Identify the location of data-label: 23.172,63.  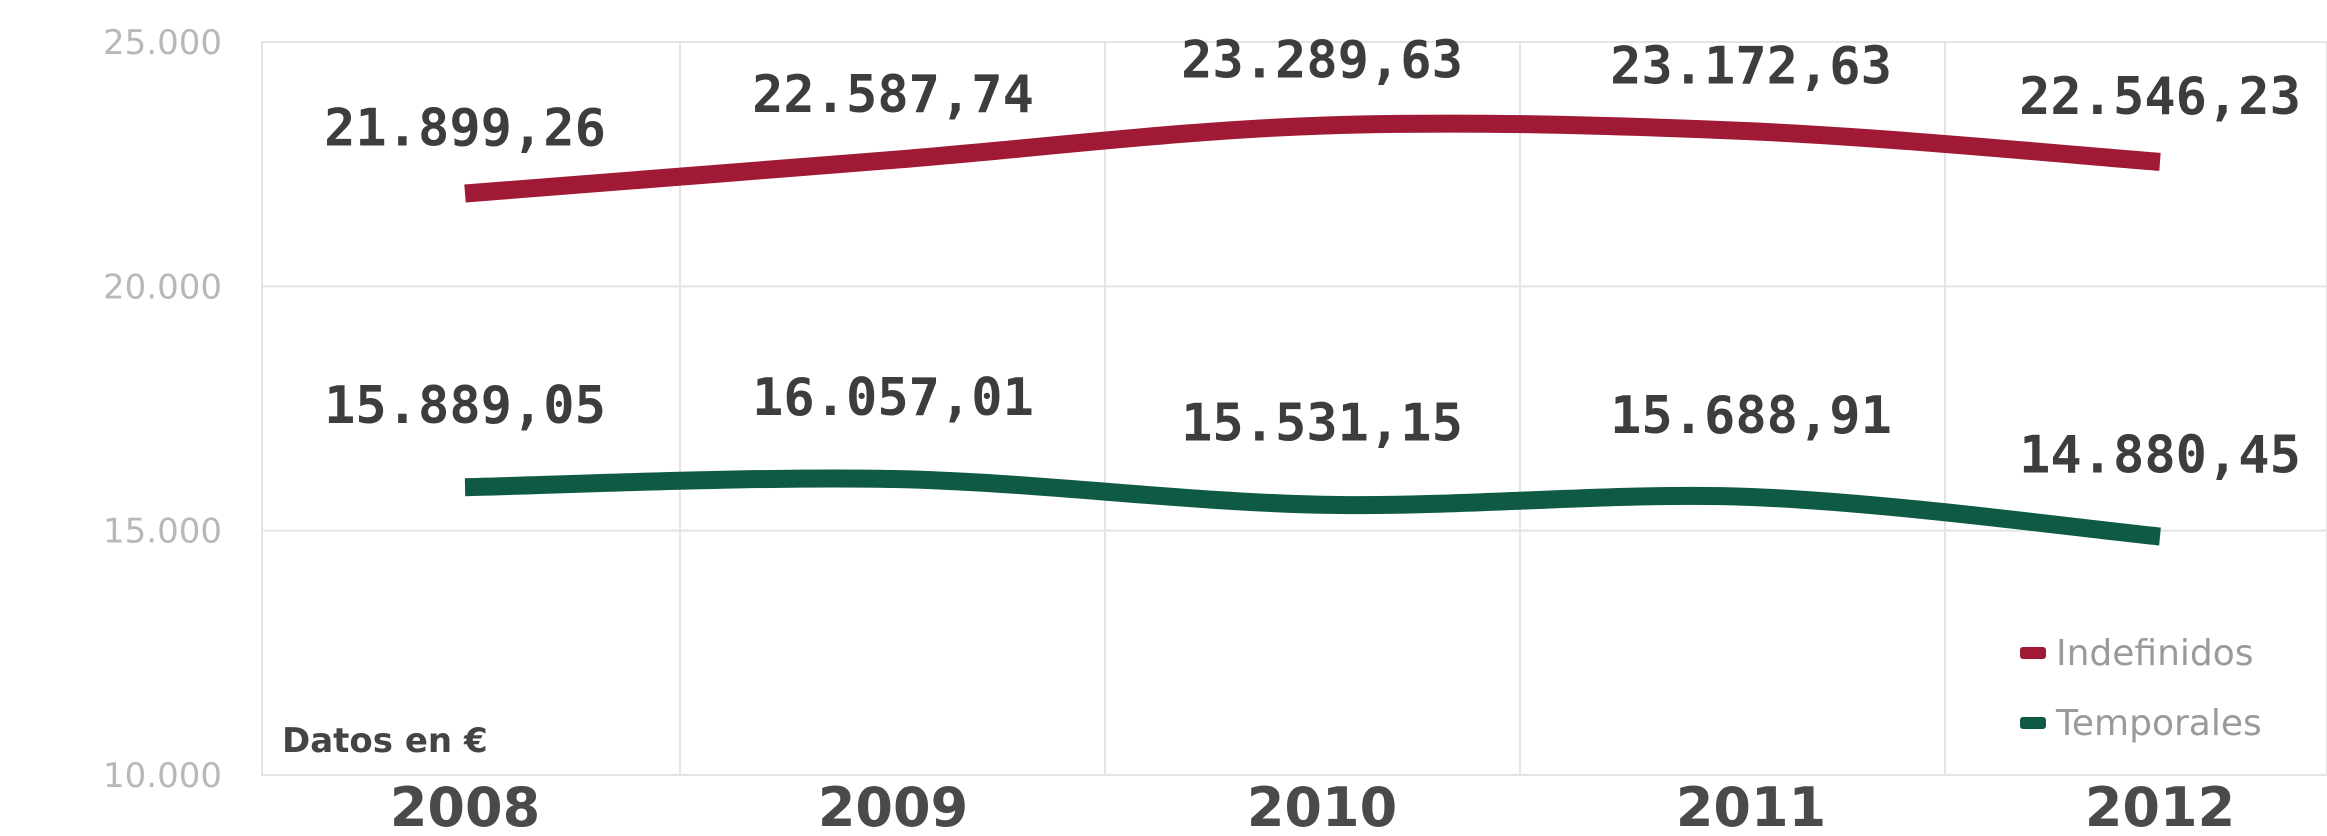
(1751, 66).